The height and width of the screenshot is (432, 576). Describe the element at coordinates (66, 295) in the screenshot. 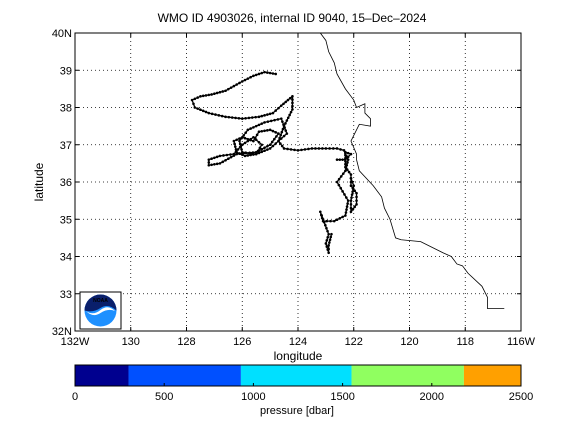

I see `y-tick-label: 33` at that location.